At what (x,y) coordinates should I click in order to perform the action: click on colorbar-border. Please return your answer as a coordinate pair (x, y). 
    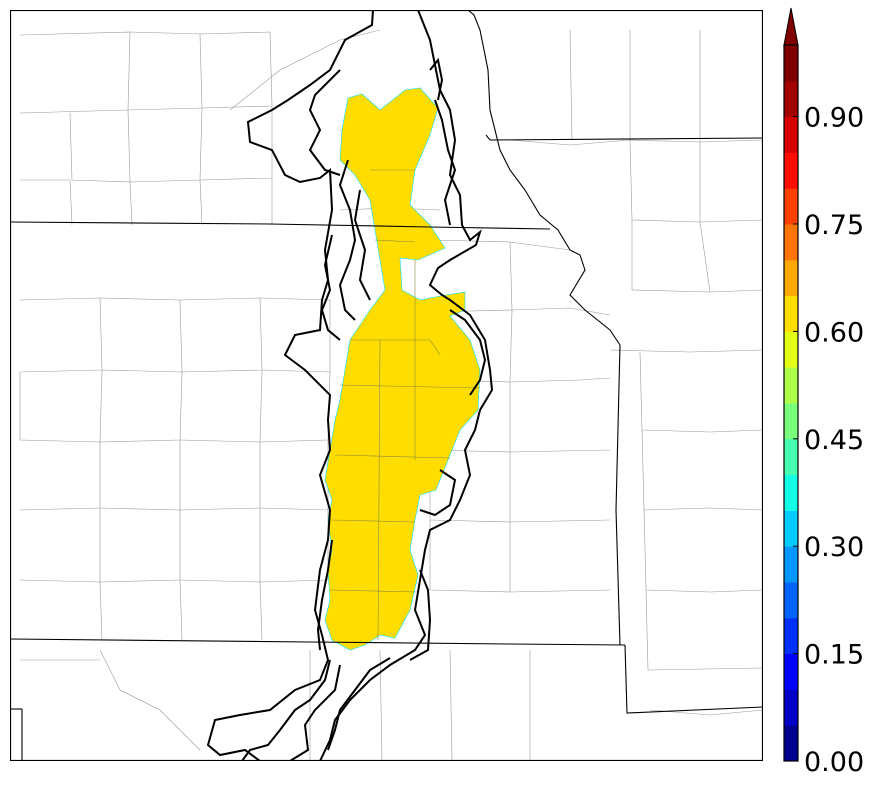
    Looking at the image, I should click on (791, 403).